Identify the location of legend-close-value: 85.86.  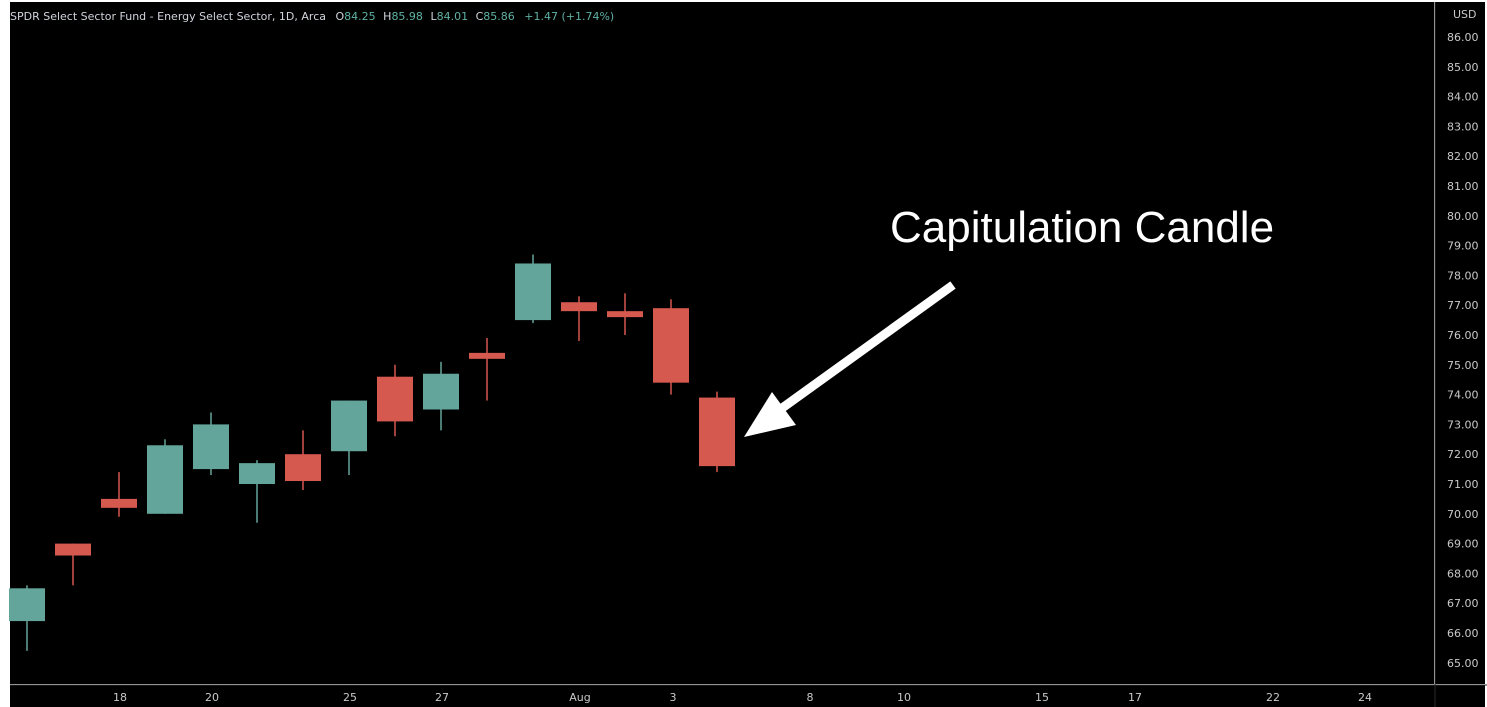
(499, 16).